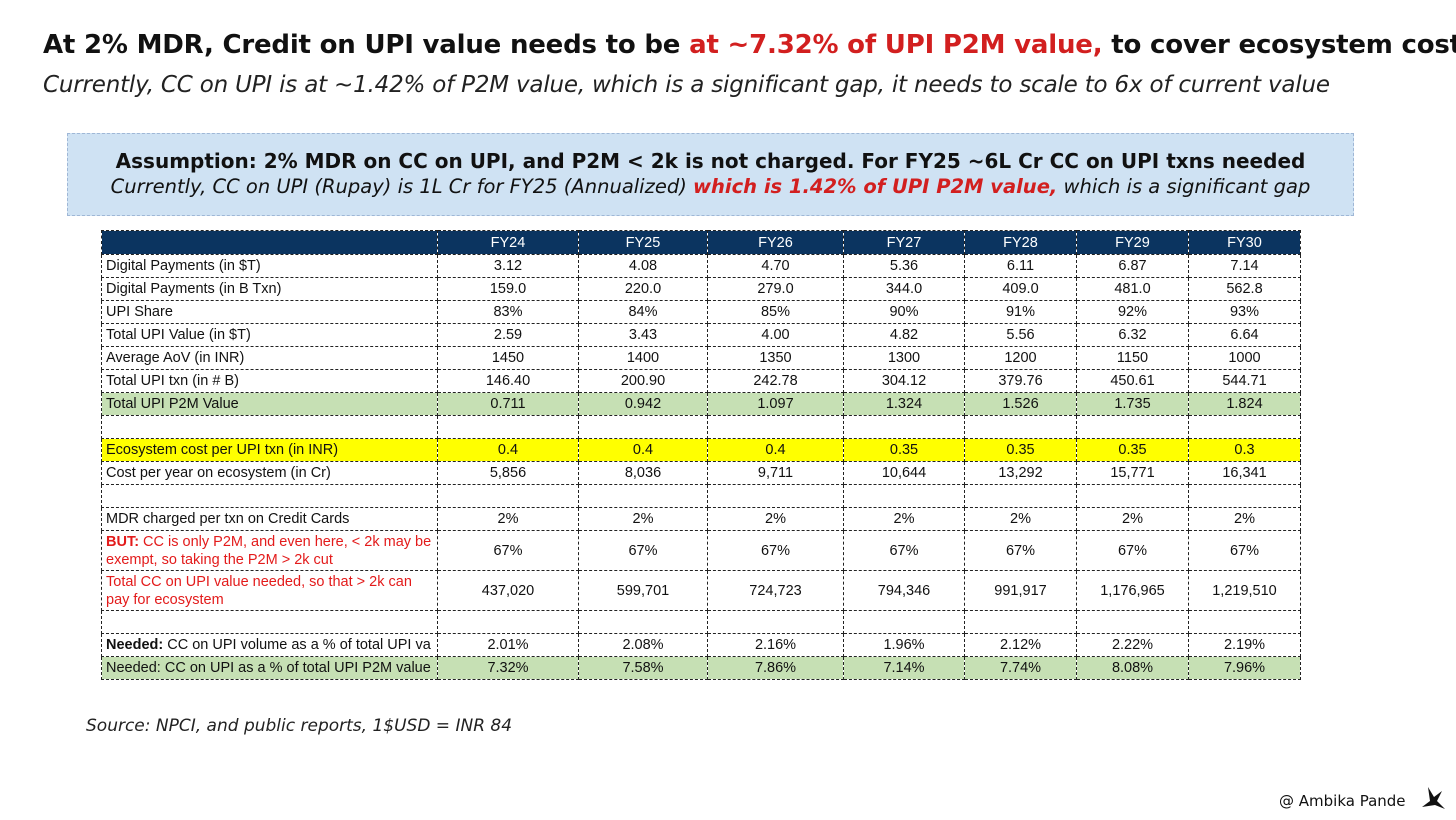  Describe the element at coordinates (904, 645) in the screenshot. I see `table-cell: 1.96%` at that location.